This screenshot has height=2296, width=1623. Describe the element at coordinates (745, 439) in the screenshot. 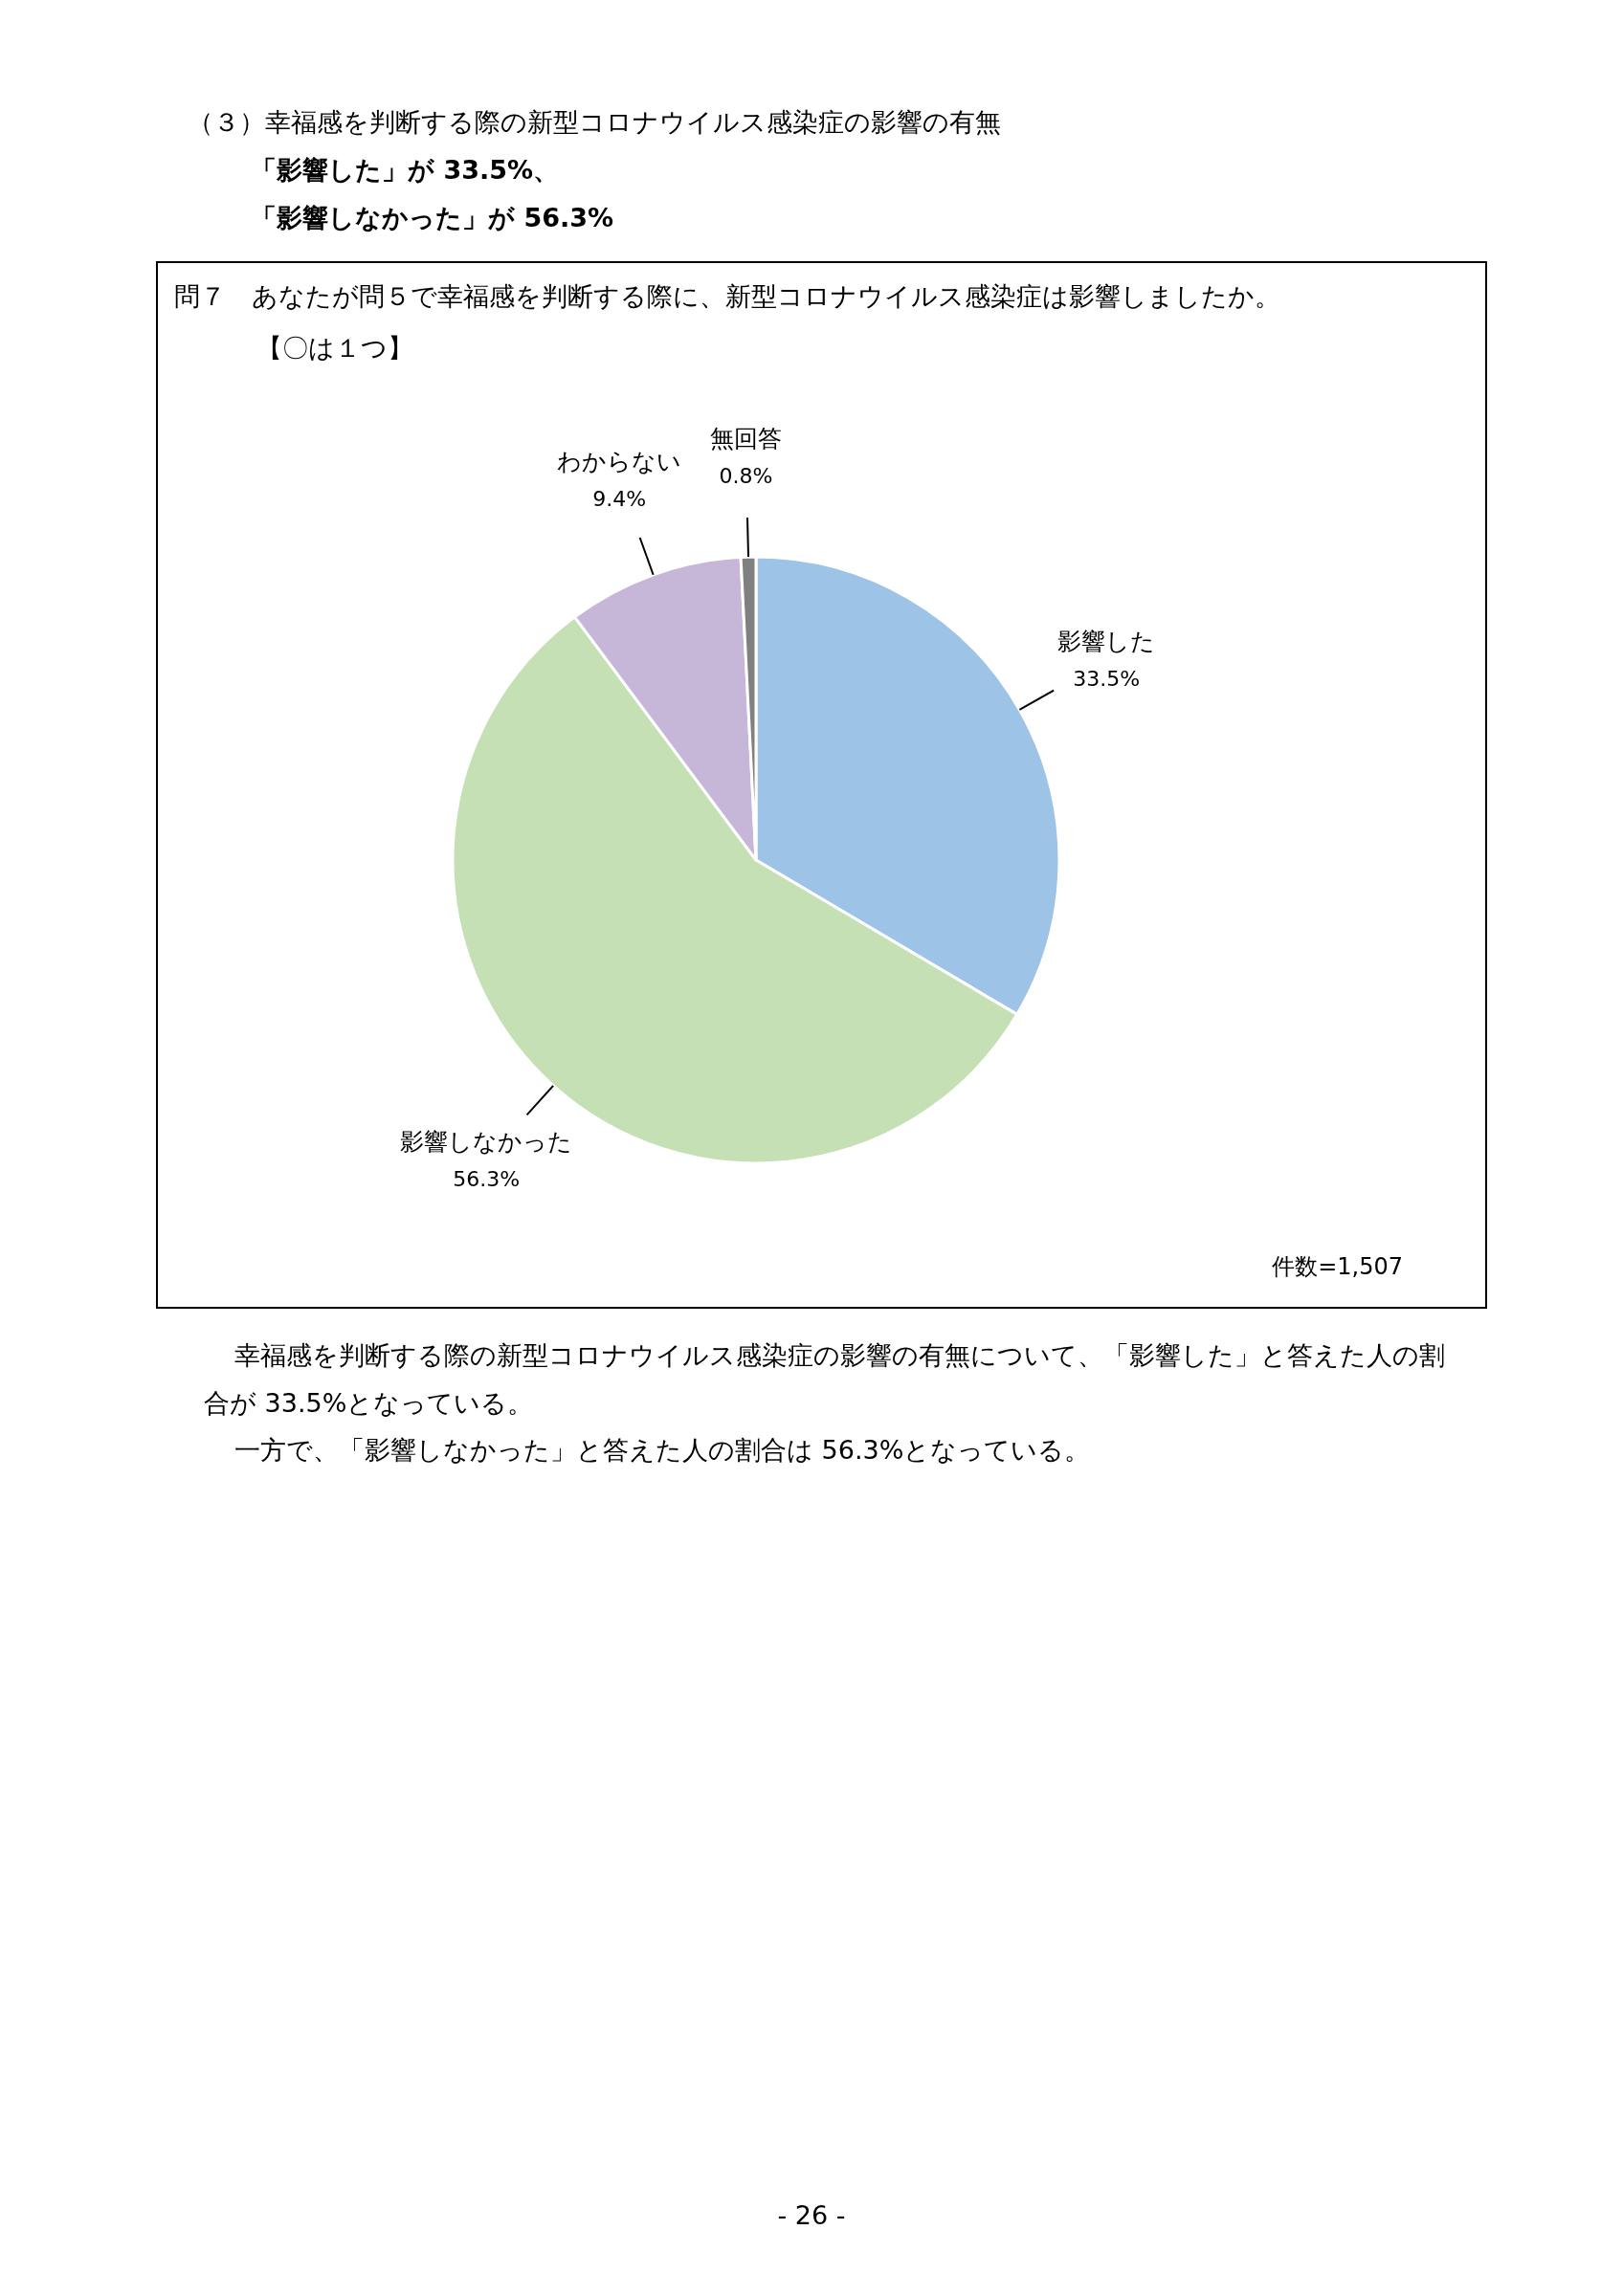

I see `slice-label: 無回答` at that location.